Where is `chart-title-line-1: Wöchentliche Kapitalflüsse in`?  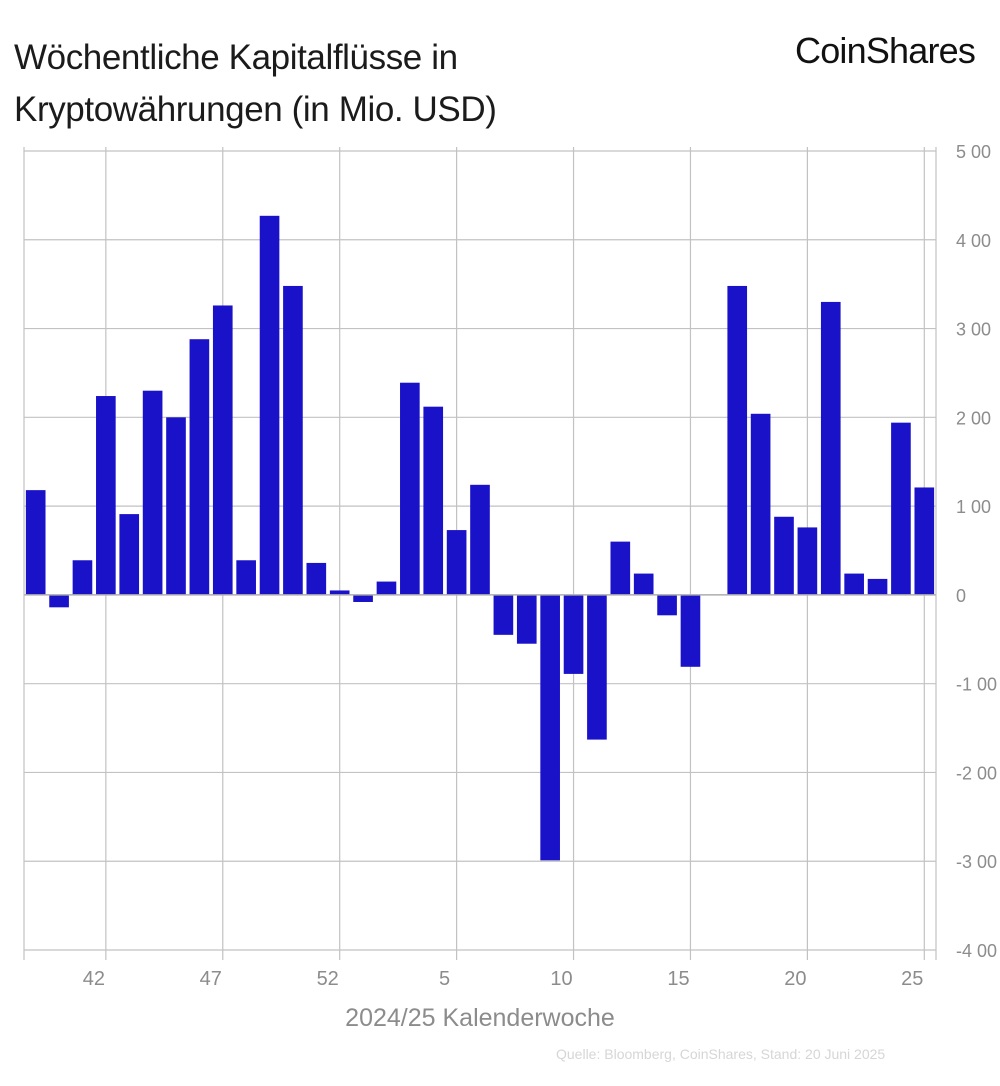 chart-title-line-1: Wöchentliche Kapitalflüsse in is located at coordinates (236, 57).